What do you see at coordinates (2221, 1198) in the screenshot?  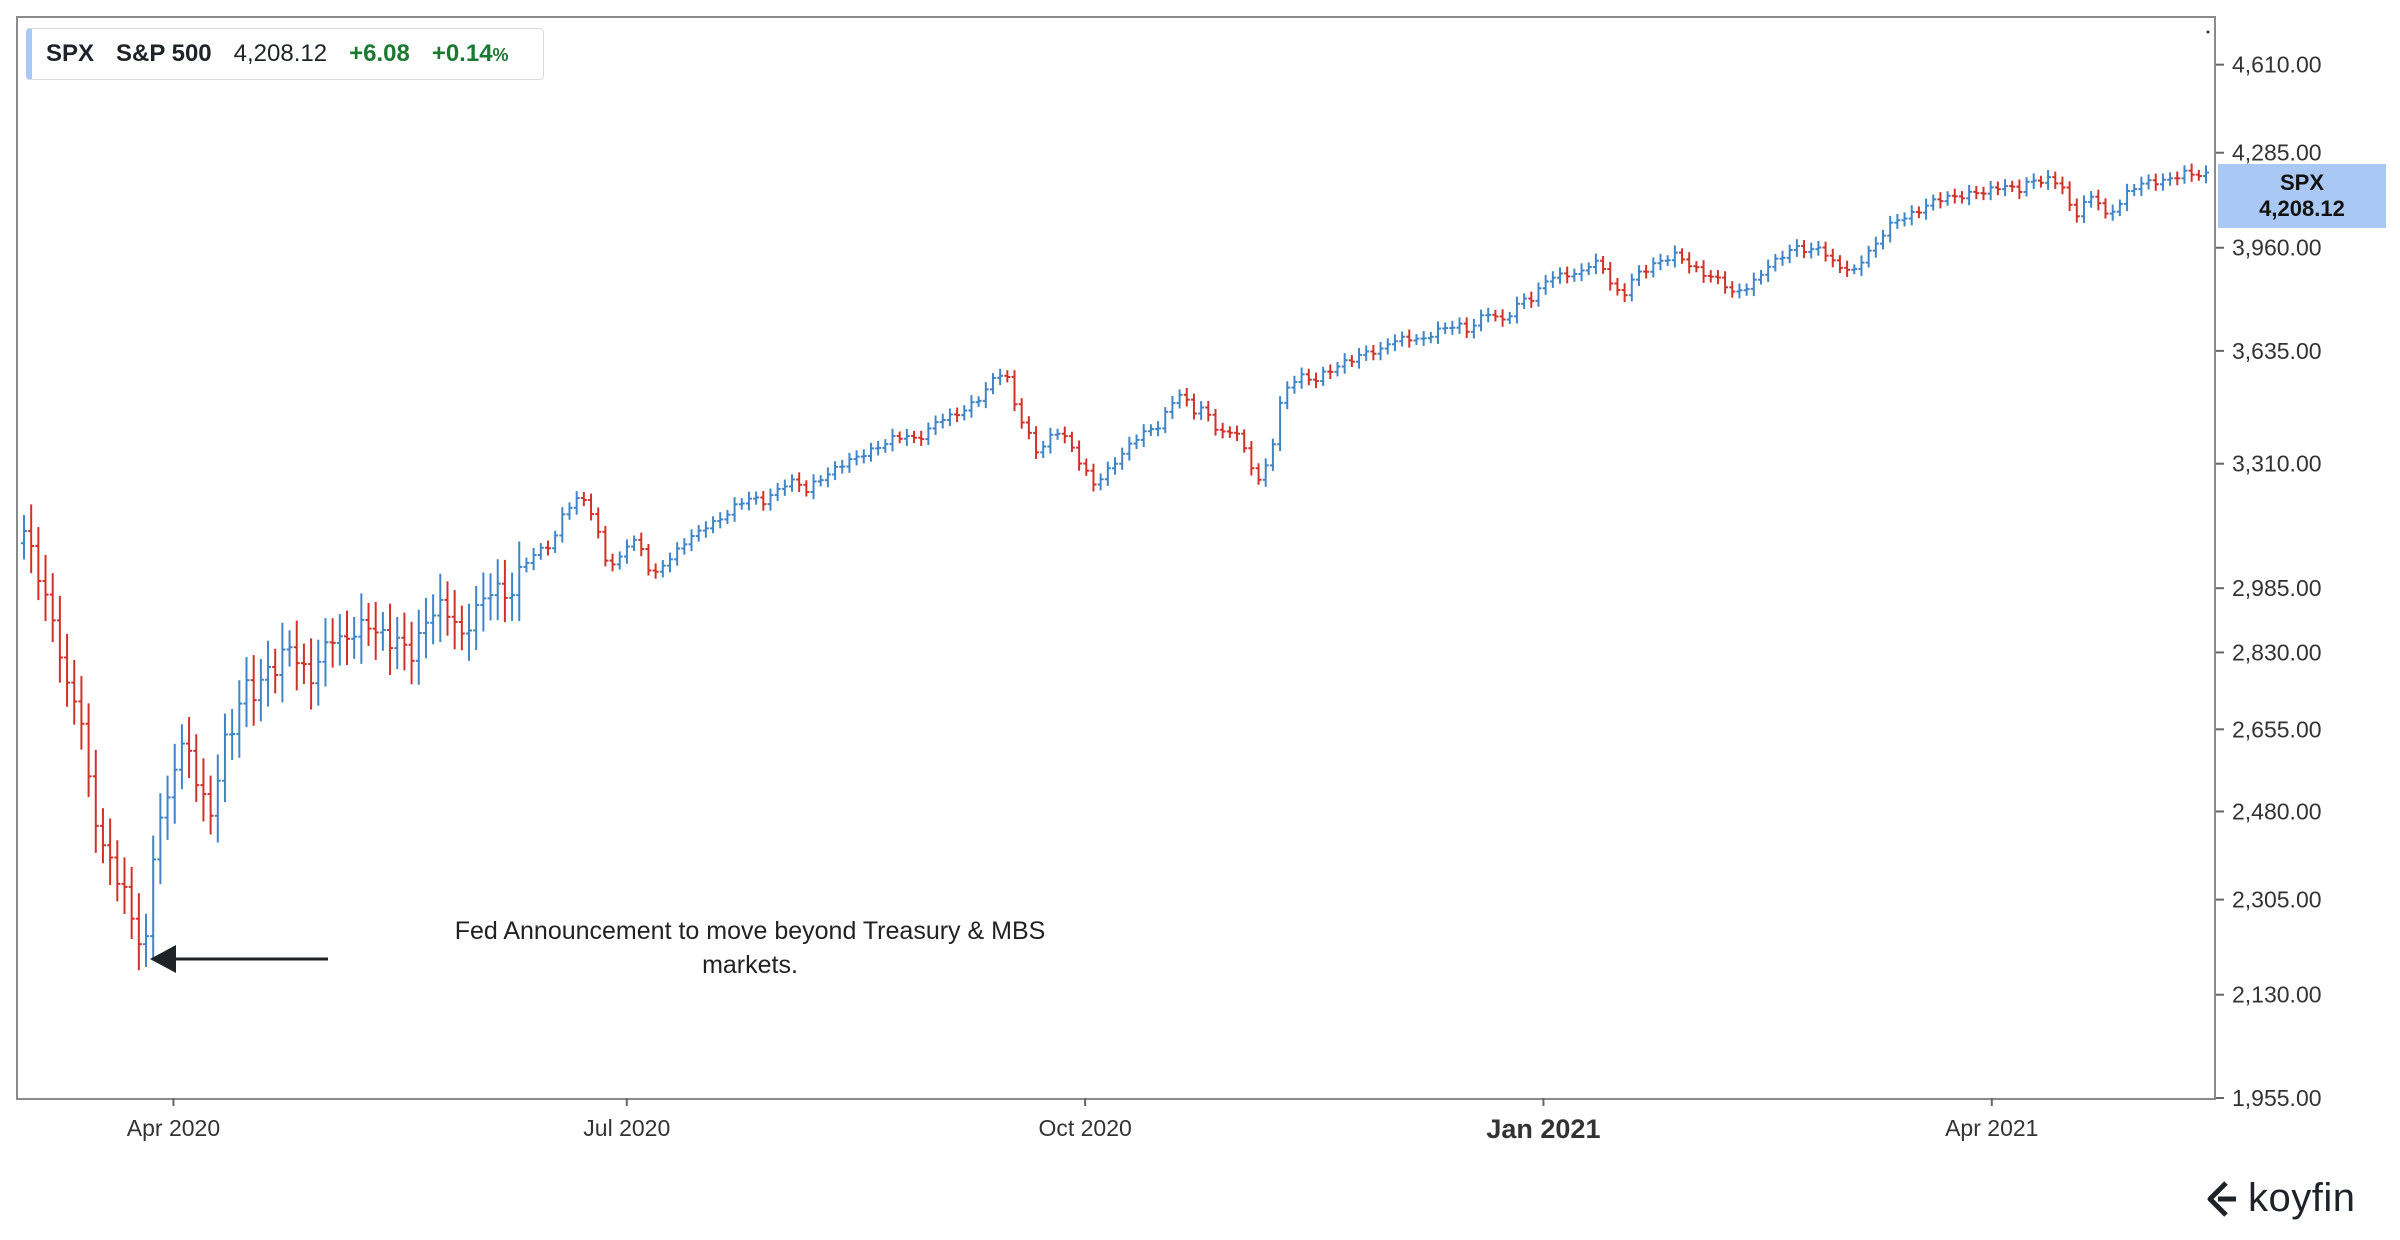 I see `koyfin-logo-icon` at bounding box center [2221, 1198].